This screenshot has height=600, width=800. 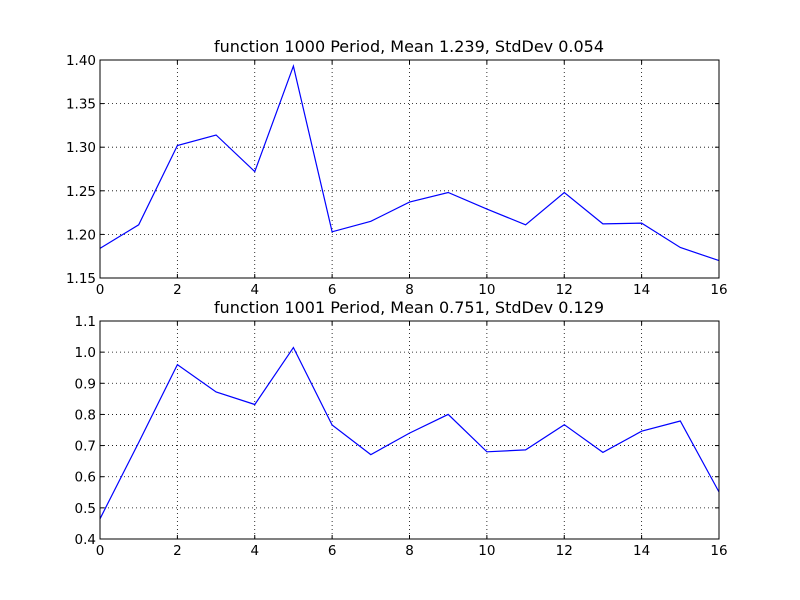 I want to click on y-tick-label: 1.1, so click(x=85, y=322).